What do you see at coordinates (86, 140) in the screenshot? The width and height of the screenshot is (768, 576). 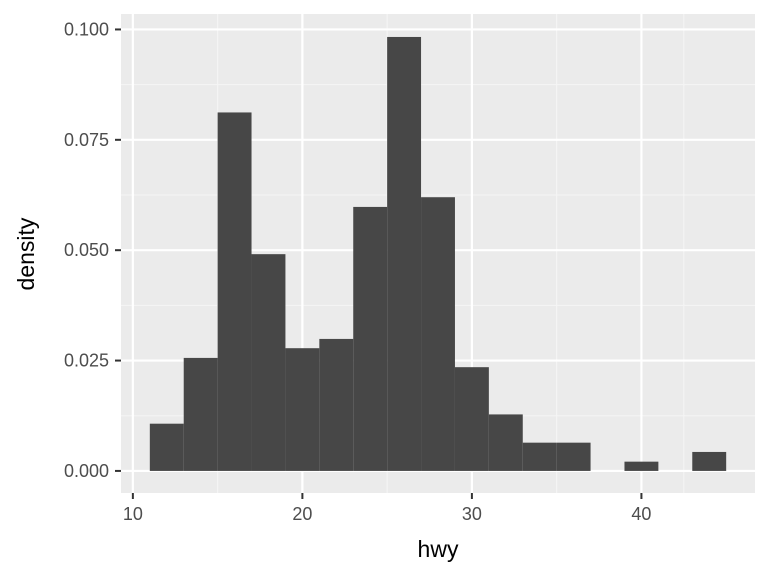 I see `y-tick-label: 0.075` at bounding box center [86, 140].